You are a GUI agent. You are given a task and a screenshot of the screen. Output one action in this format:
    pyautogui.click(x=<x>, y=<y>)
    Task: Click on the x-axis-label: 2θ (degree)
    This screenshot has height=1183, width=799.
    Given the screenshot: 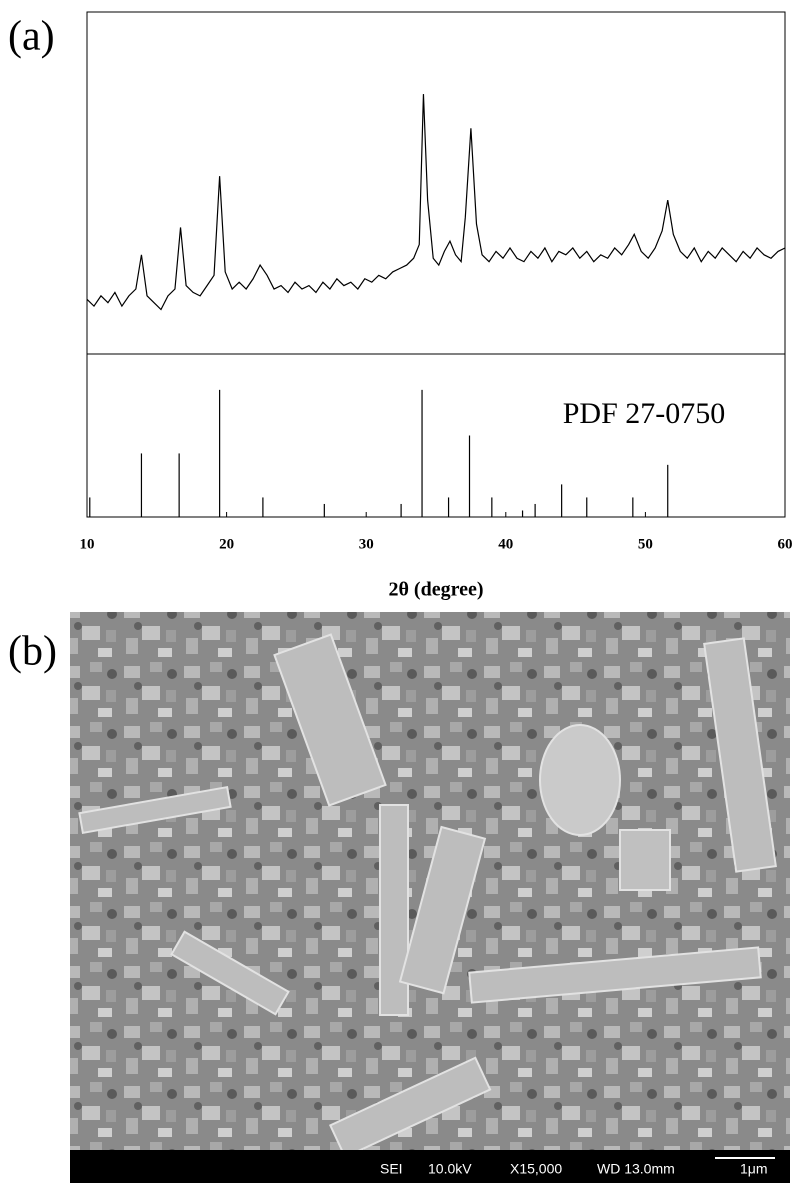 What is the action you would take?
    pyautogui.click(x=435, y=590)
    